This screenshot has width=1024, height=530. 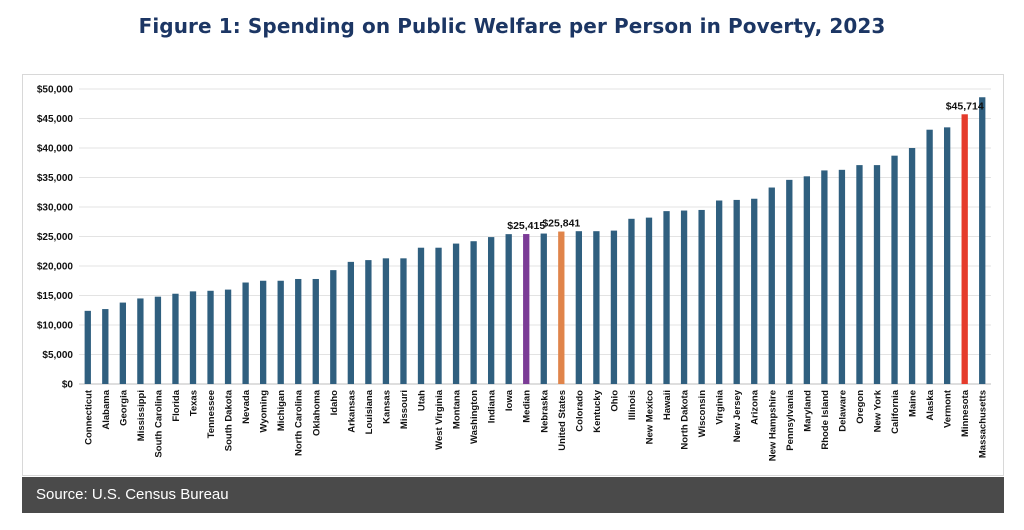 What do you see at coordinates (211, 414) in the screenshot?
I see `category-label: Tennessee` at bounding box center [211, 414].